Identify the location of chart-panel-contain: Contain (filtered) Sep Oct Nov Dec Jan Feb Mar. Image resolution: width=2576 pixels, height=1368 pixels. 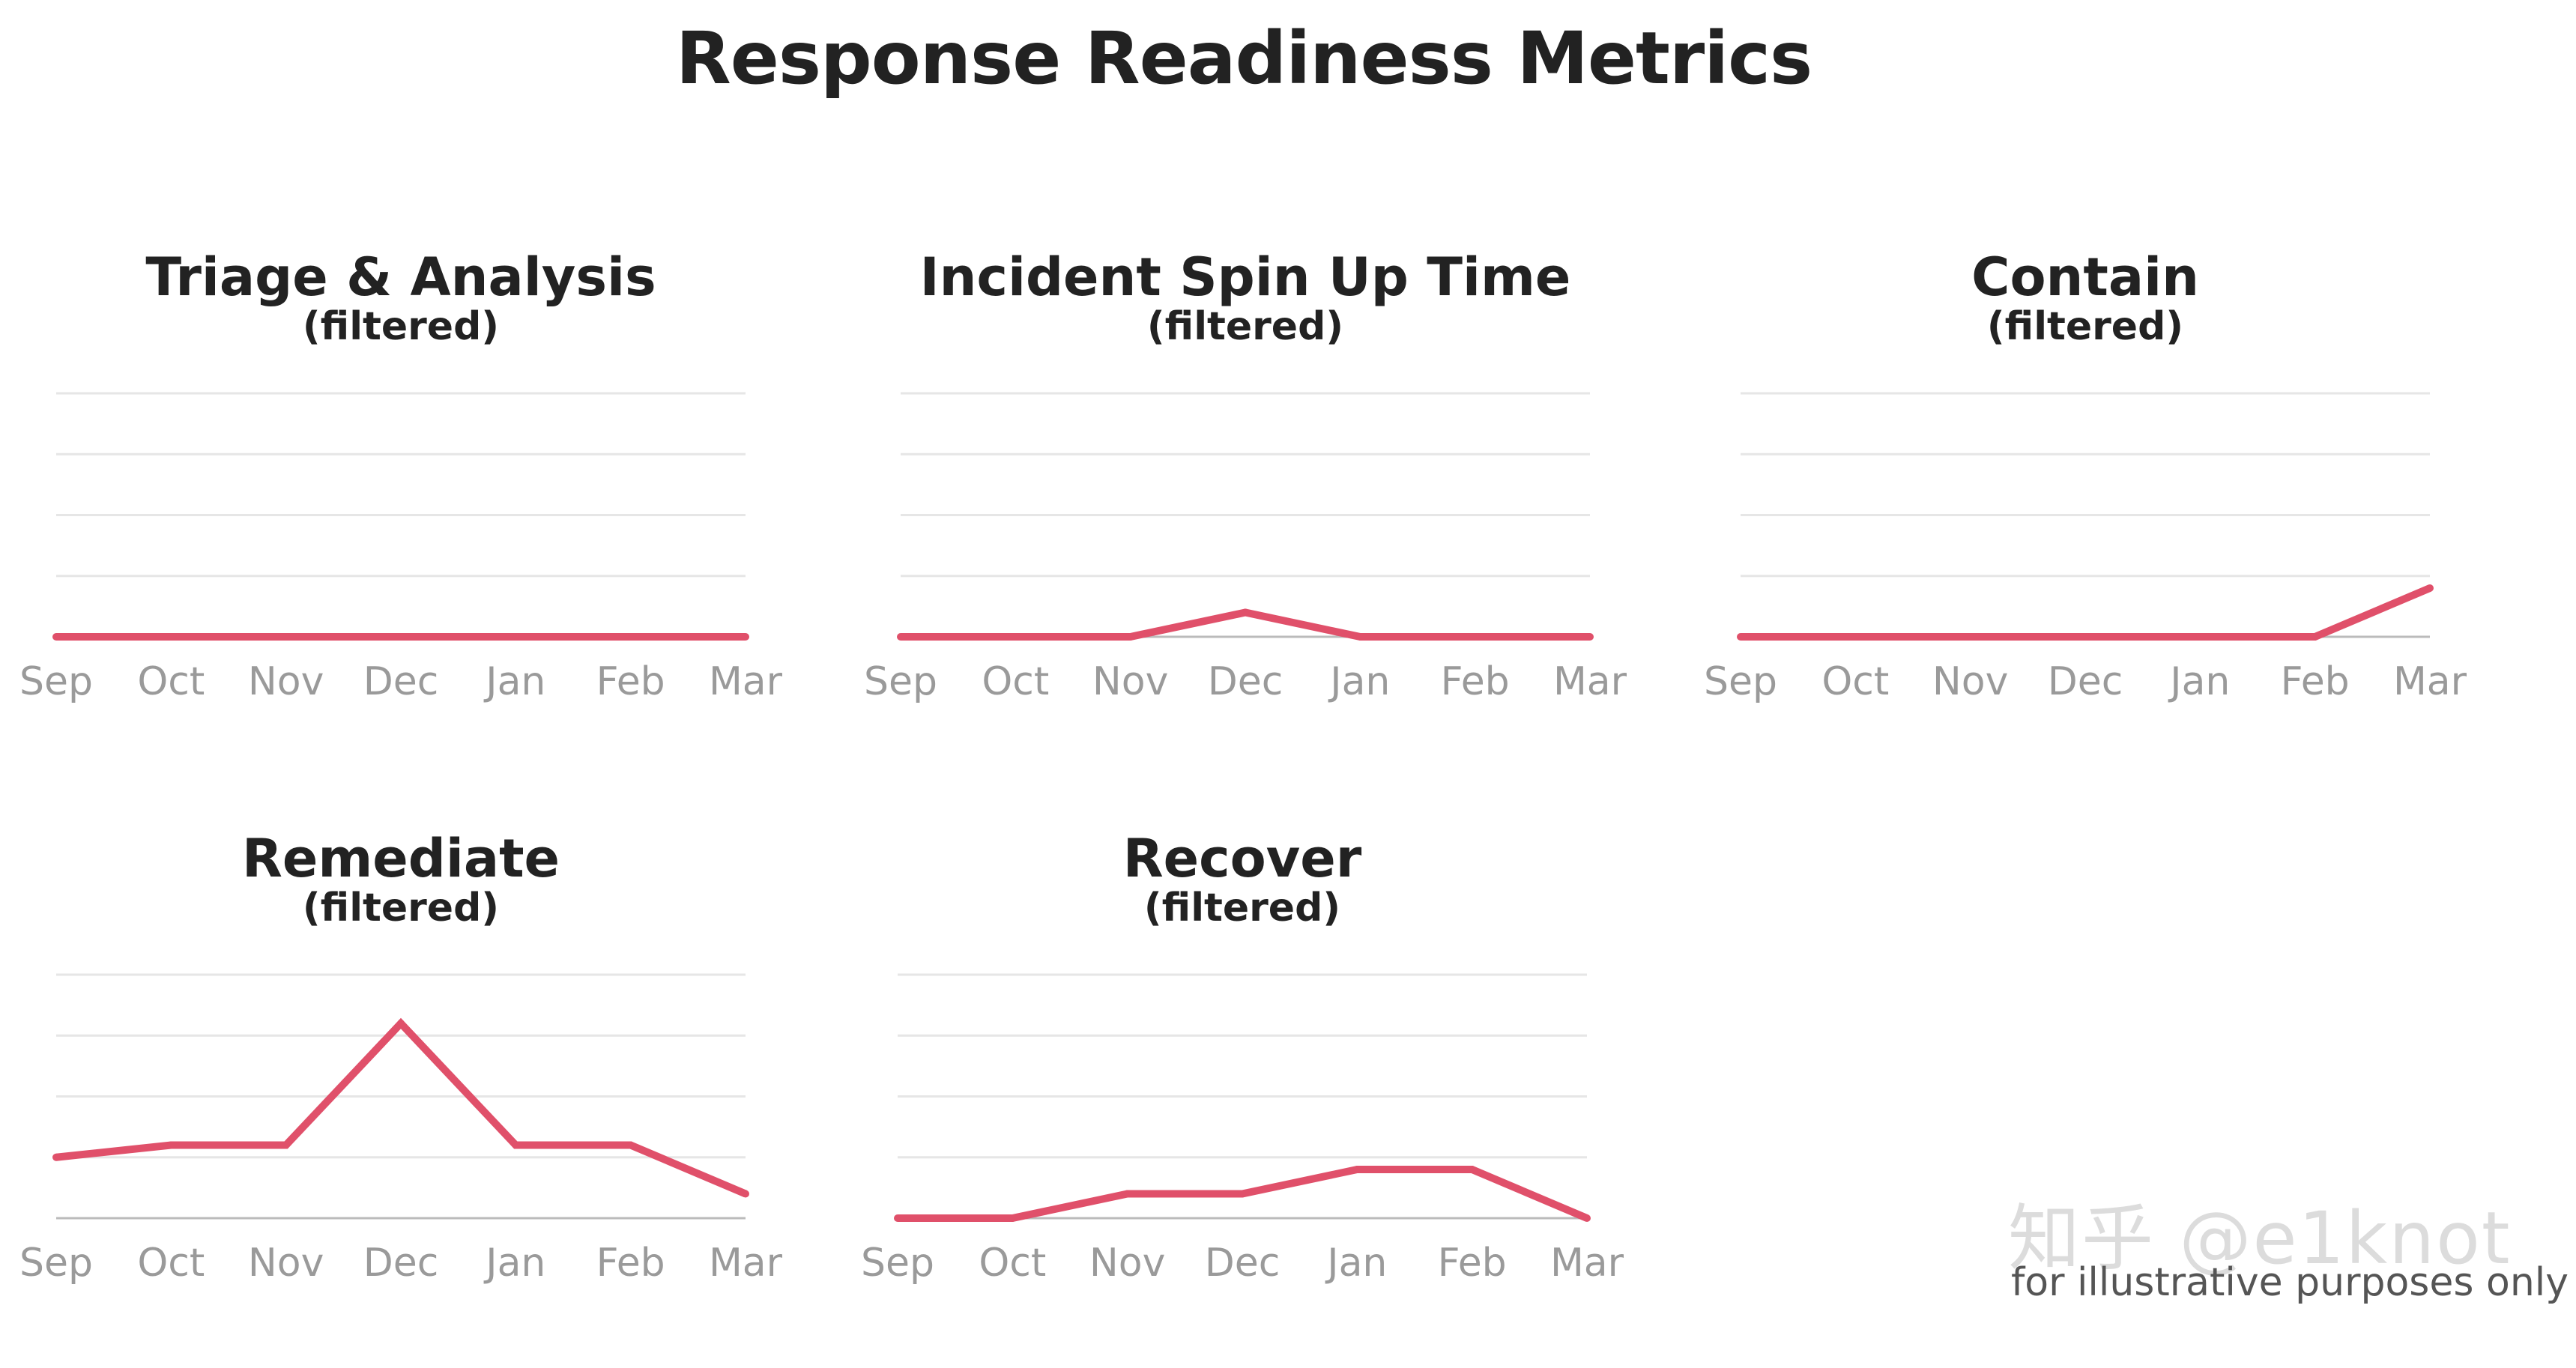
(2085, 517).